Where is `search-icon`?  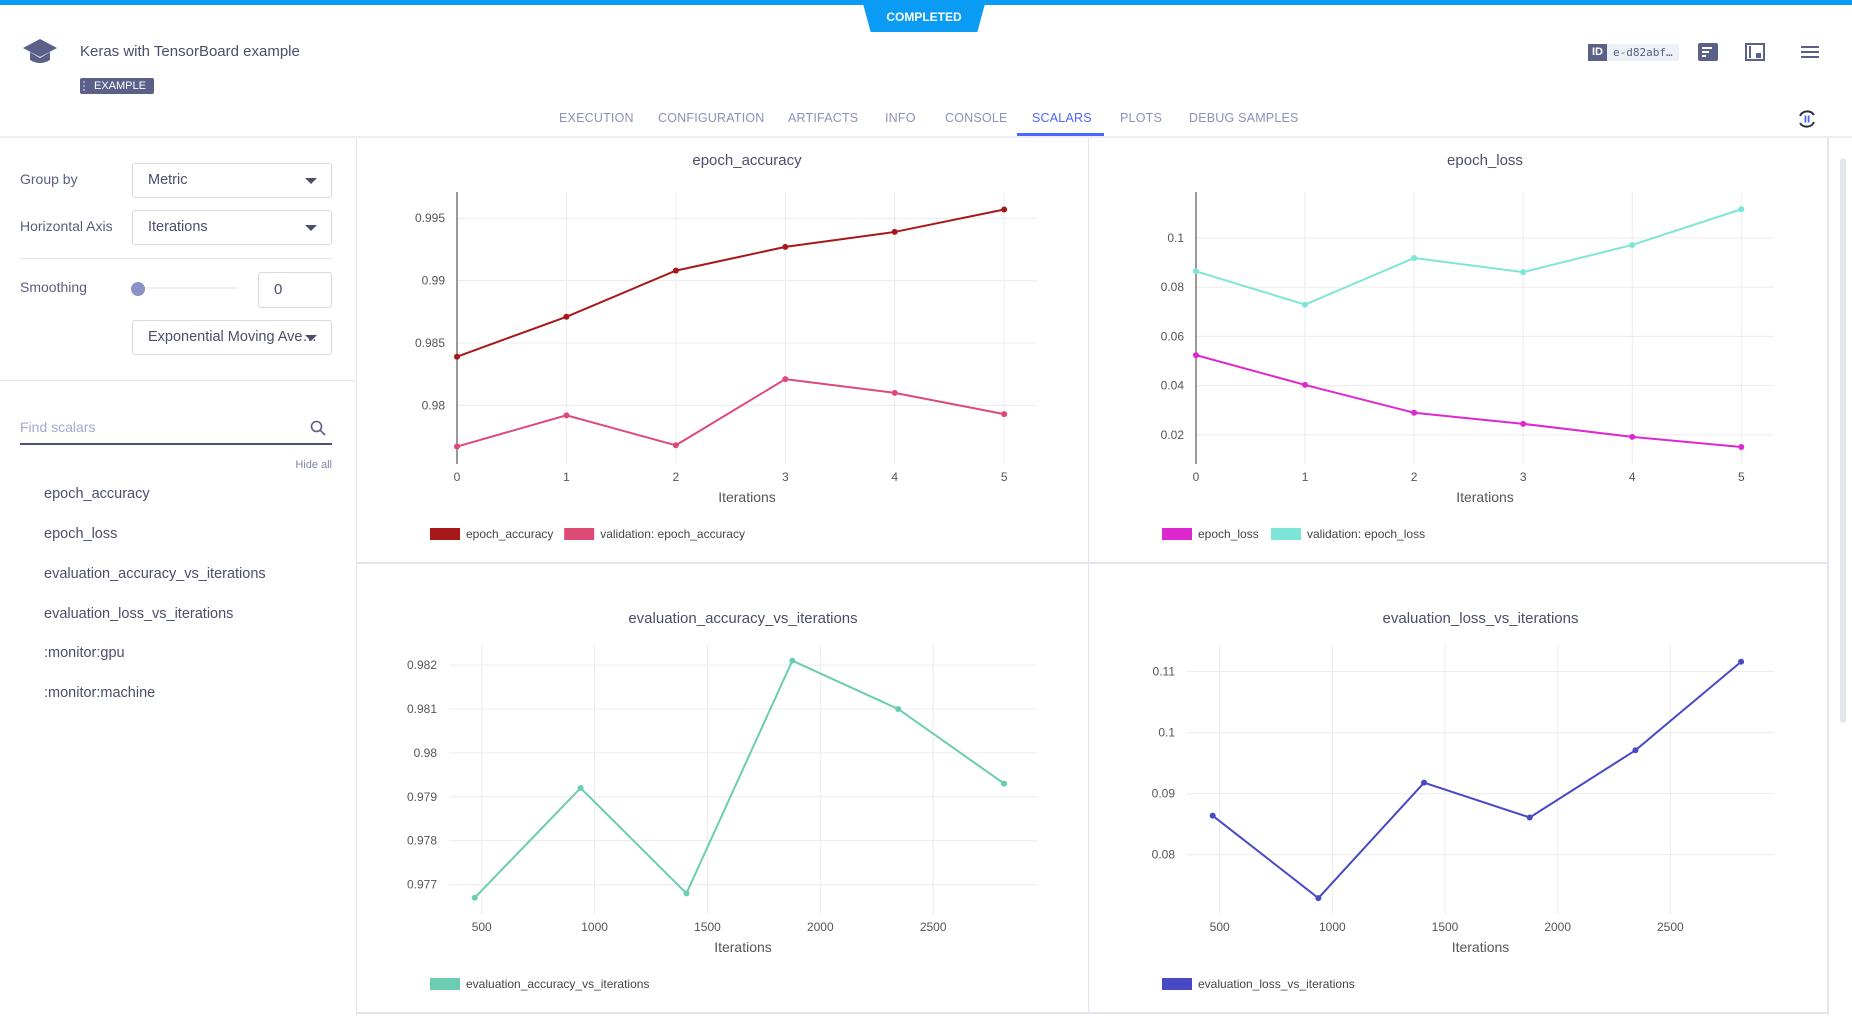
search-icon is located at coordinates (318, 428).